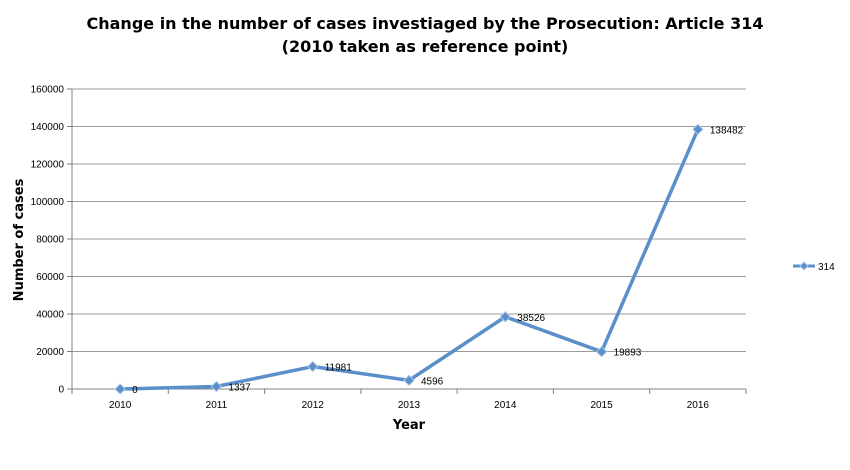  I want to click on y-tick-label: 80000, so click(50, 240).